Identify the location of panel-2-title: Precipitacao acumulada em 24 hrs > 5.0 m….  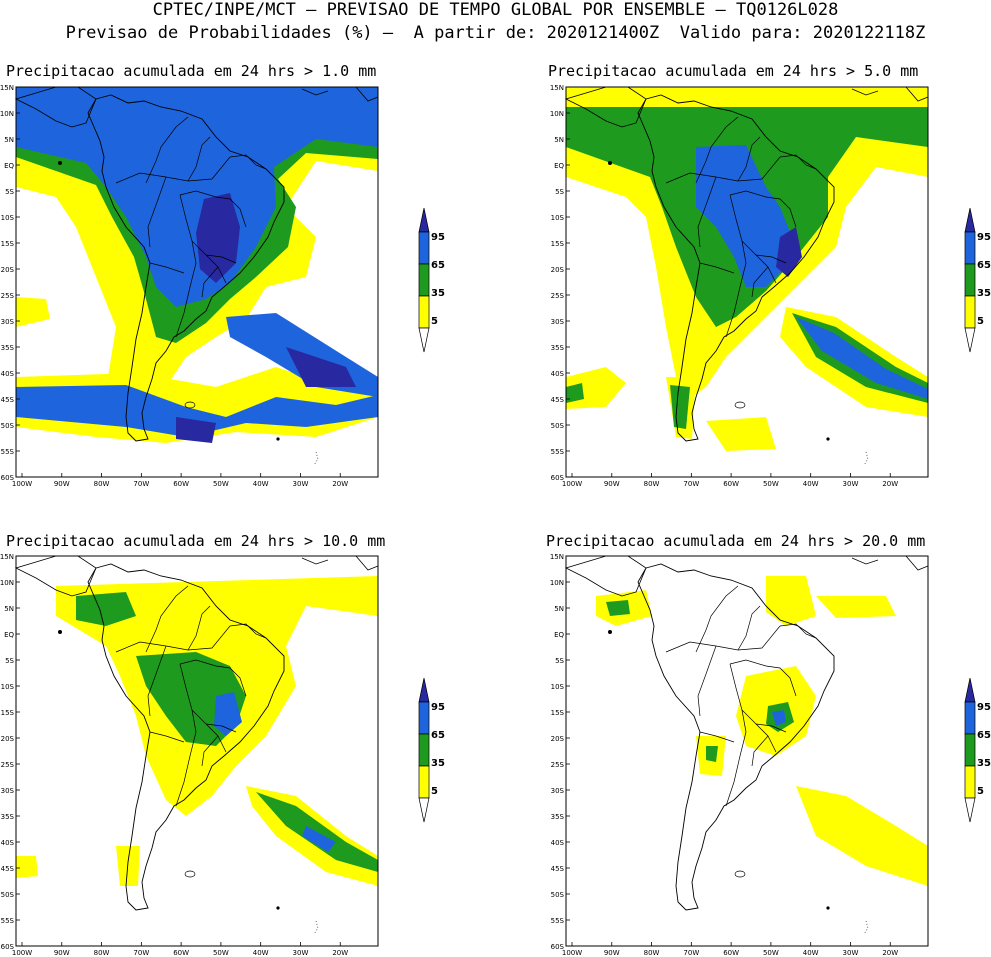
(733, 71).